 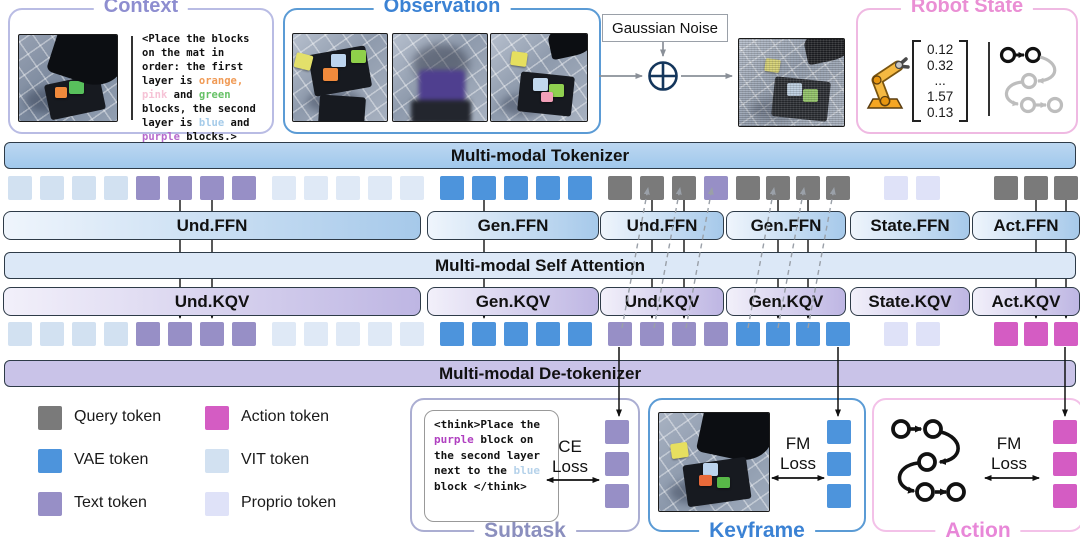 I want to click on subtask-title: Subtask, so click(x=525, y=528).